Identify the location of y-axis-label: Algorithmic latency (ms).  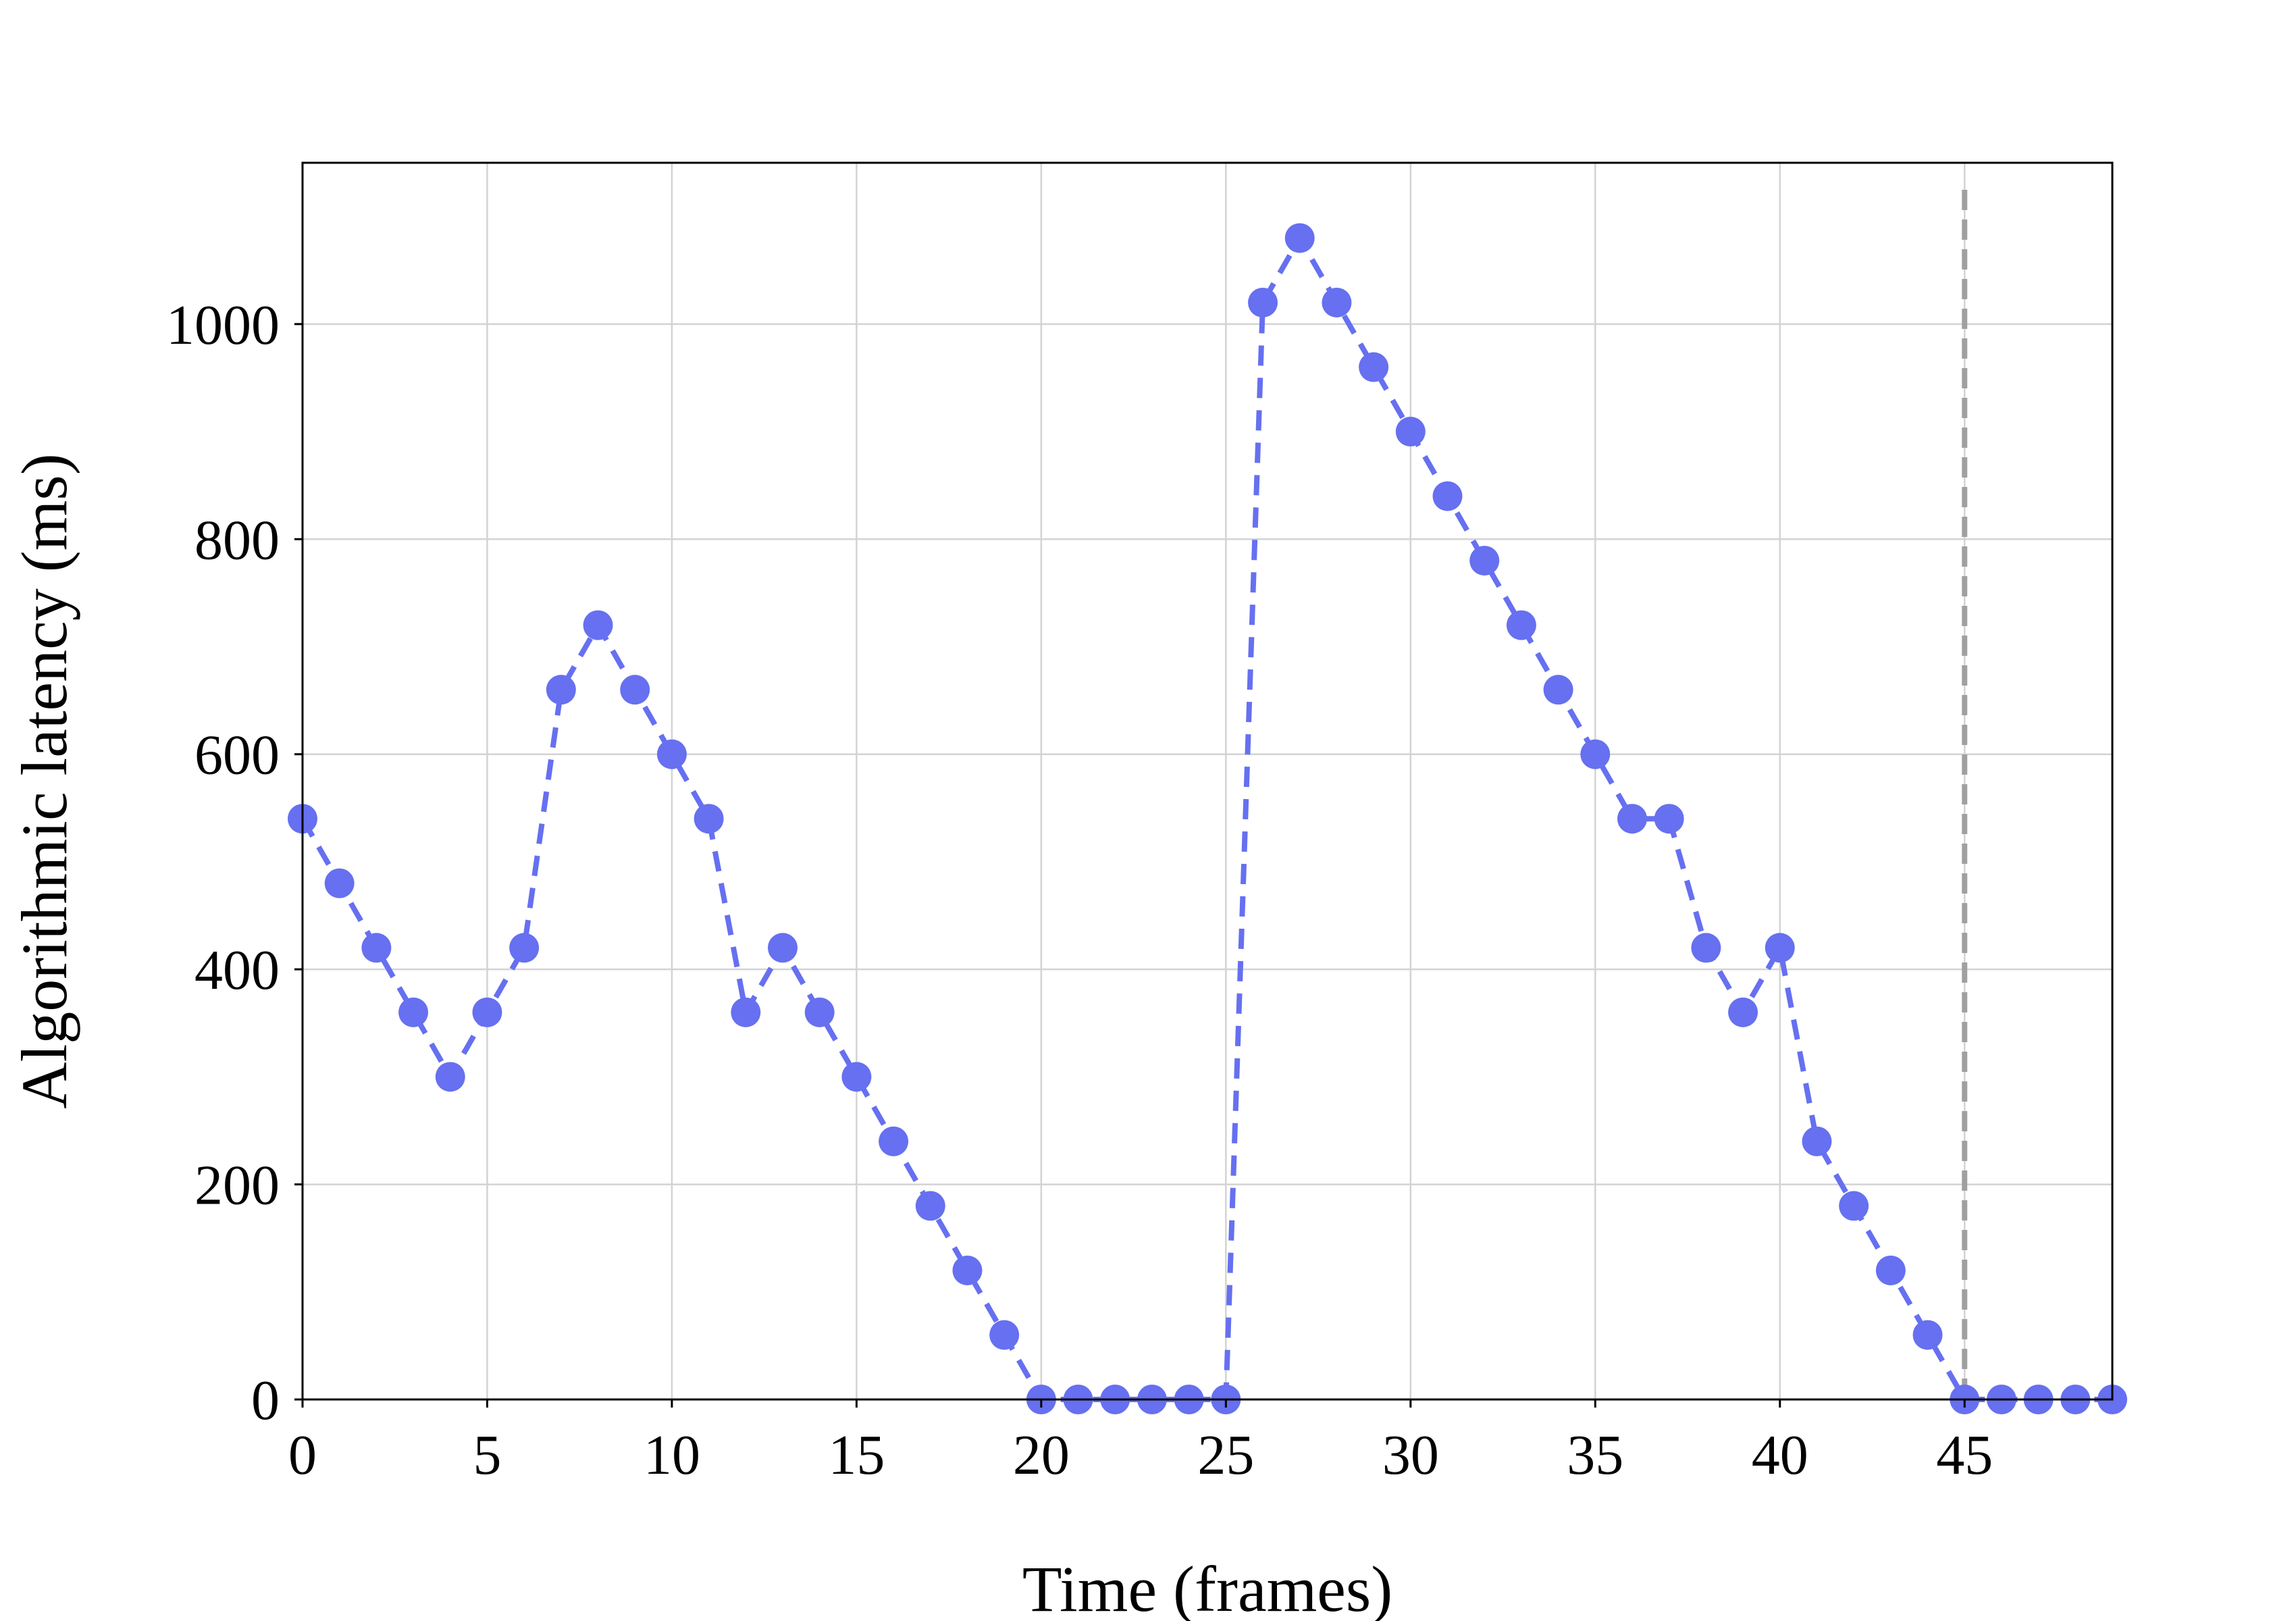
(44, 780).